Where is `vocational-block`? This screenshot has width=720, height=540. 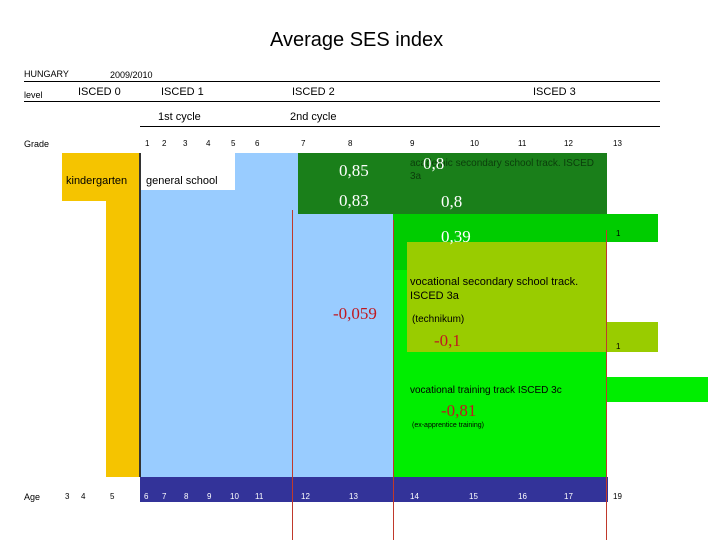 vocational-block is located at coordinates (507, 297).